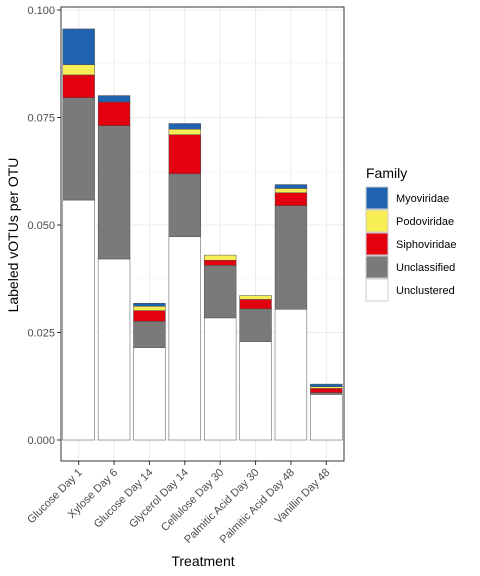 The image size is (480, 576). I want to click on y-axis-title: Labeled vOTUs per OTU, so click(13, 235).